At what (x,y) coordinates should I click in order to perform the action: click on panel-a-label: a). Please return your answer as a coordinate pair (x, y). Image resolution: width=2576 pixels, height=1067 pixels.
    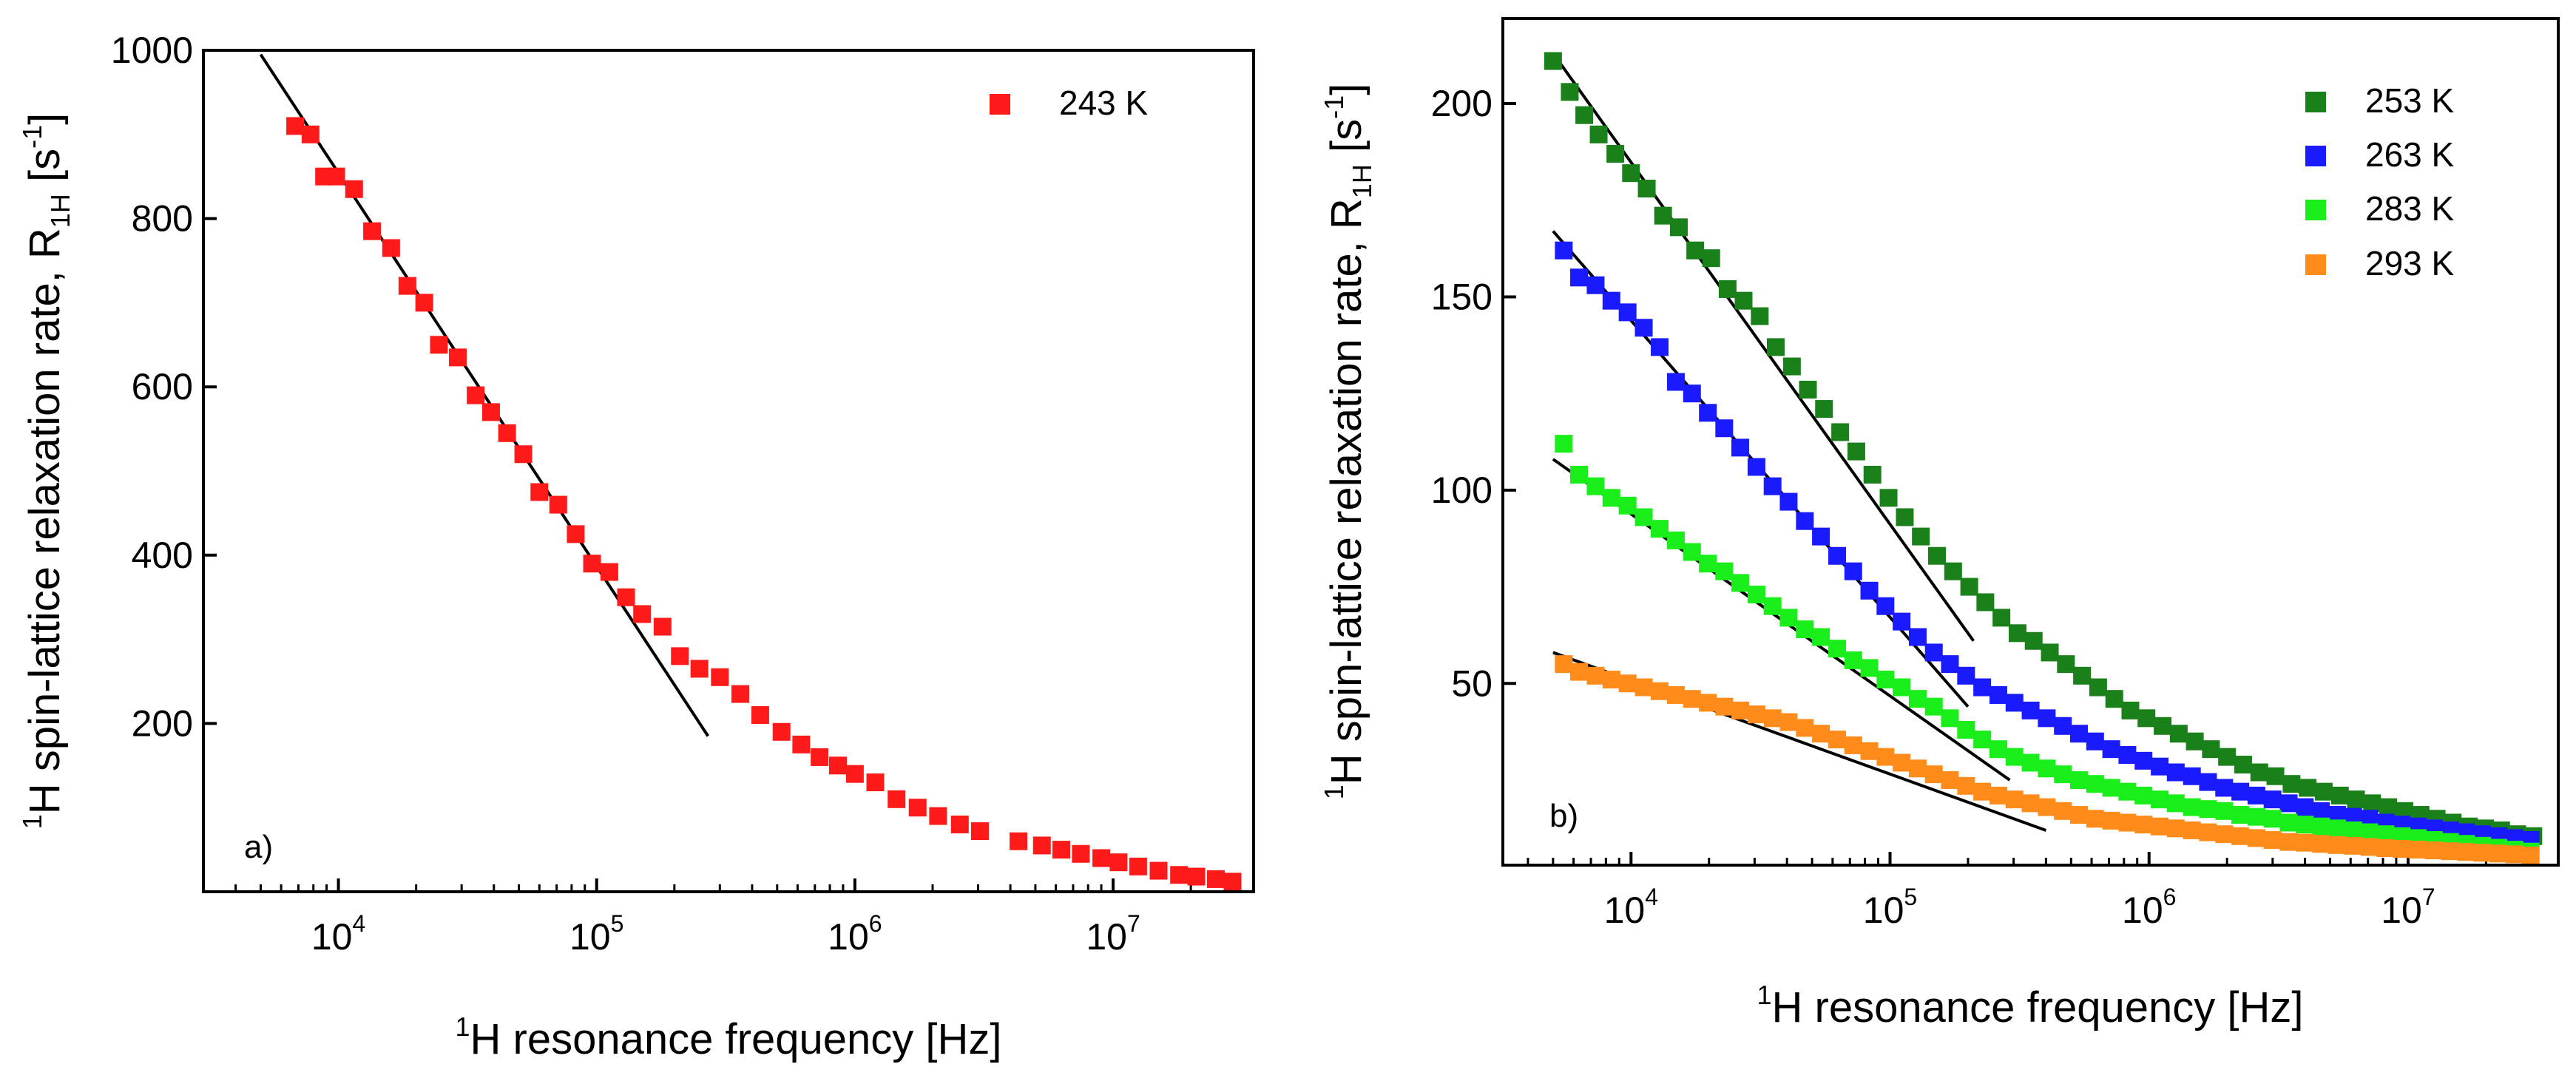
    Looking at the image, I should click on (258, 847).